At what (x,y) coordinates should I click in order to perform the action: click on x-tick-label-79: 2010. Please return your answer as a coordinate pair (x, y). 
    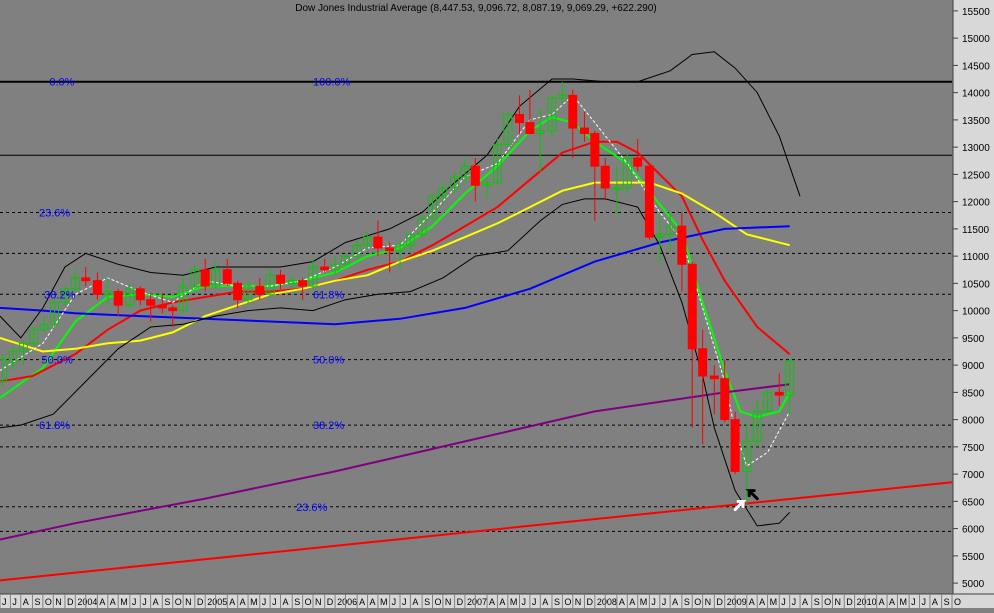
    Looking at the image, I should click on (867, 602).